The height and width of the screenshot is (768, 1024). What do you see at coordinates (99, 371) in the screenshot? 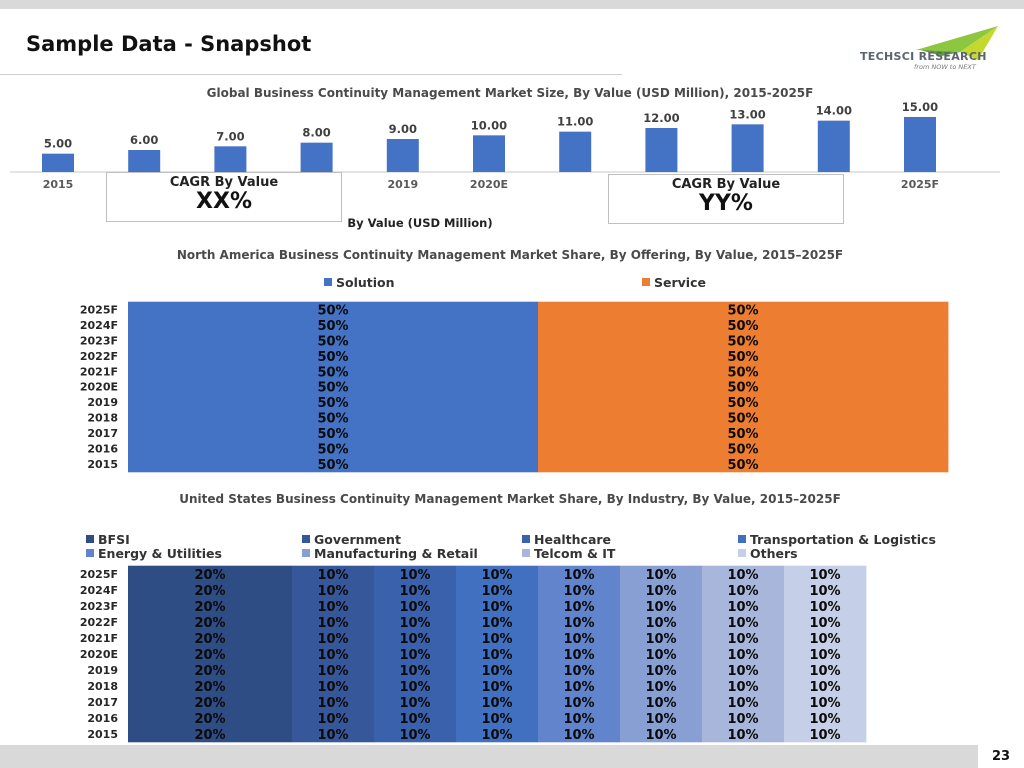
I see `y-tick-label: 2021F` at bounding box center [99, 371].